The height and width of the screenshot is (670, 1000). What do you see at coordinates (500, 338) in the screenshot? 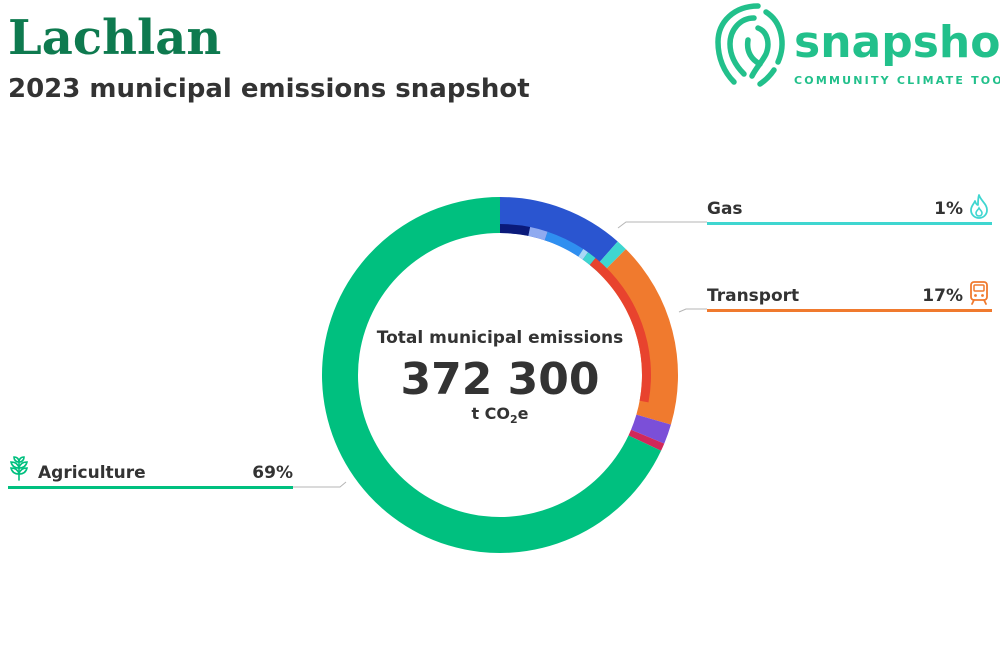
I see `total-emissions-label: Total municipal emissions` at bounding box center [500, 338].